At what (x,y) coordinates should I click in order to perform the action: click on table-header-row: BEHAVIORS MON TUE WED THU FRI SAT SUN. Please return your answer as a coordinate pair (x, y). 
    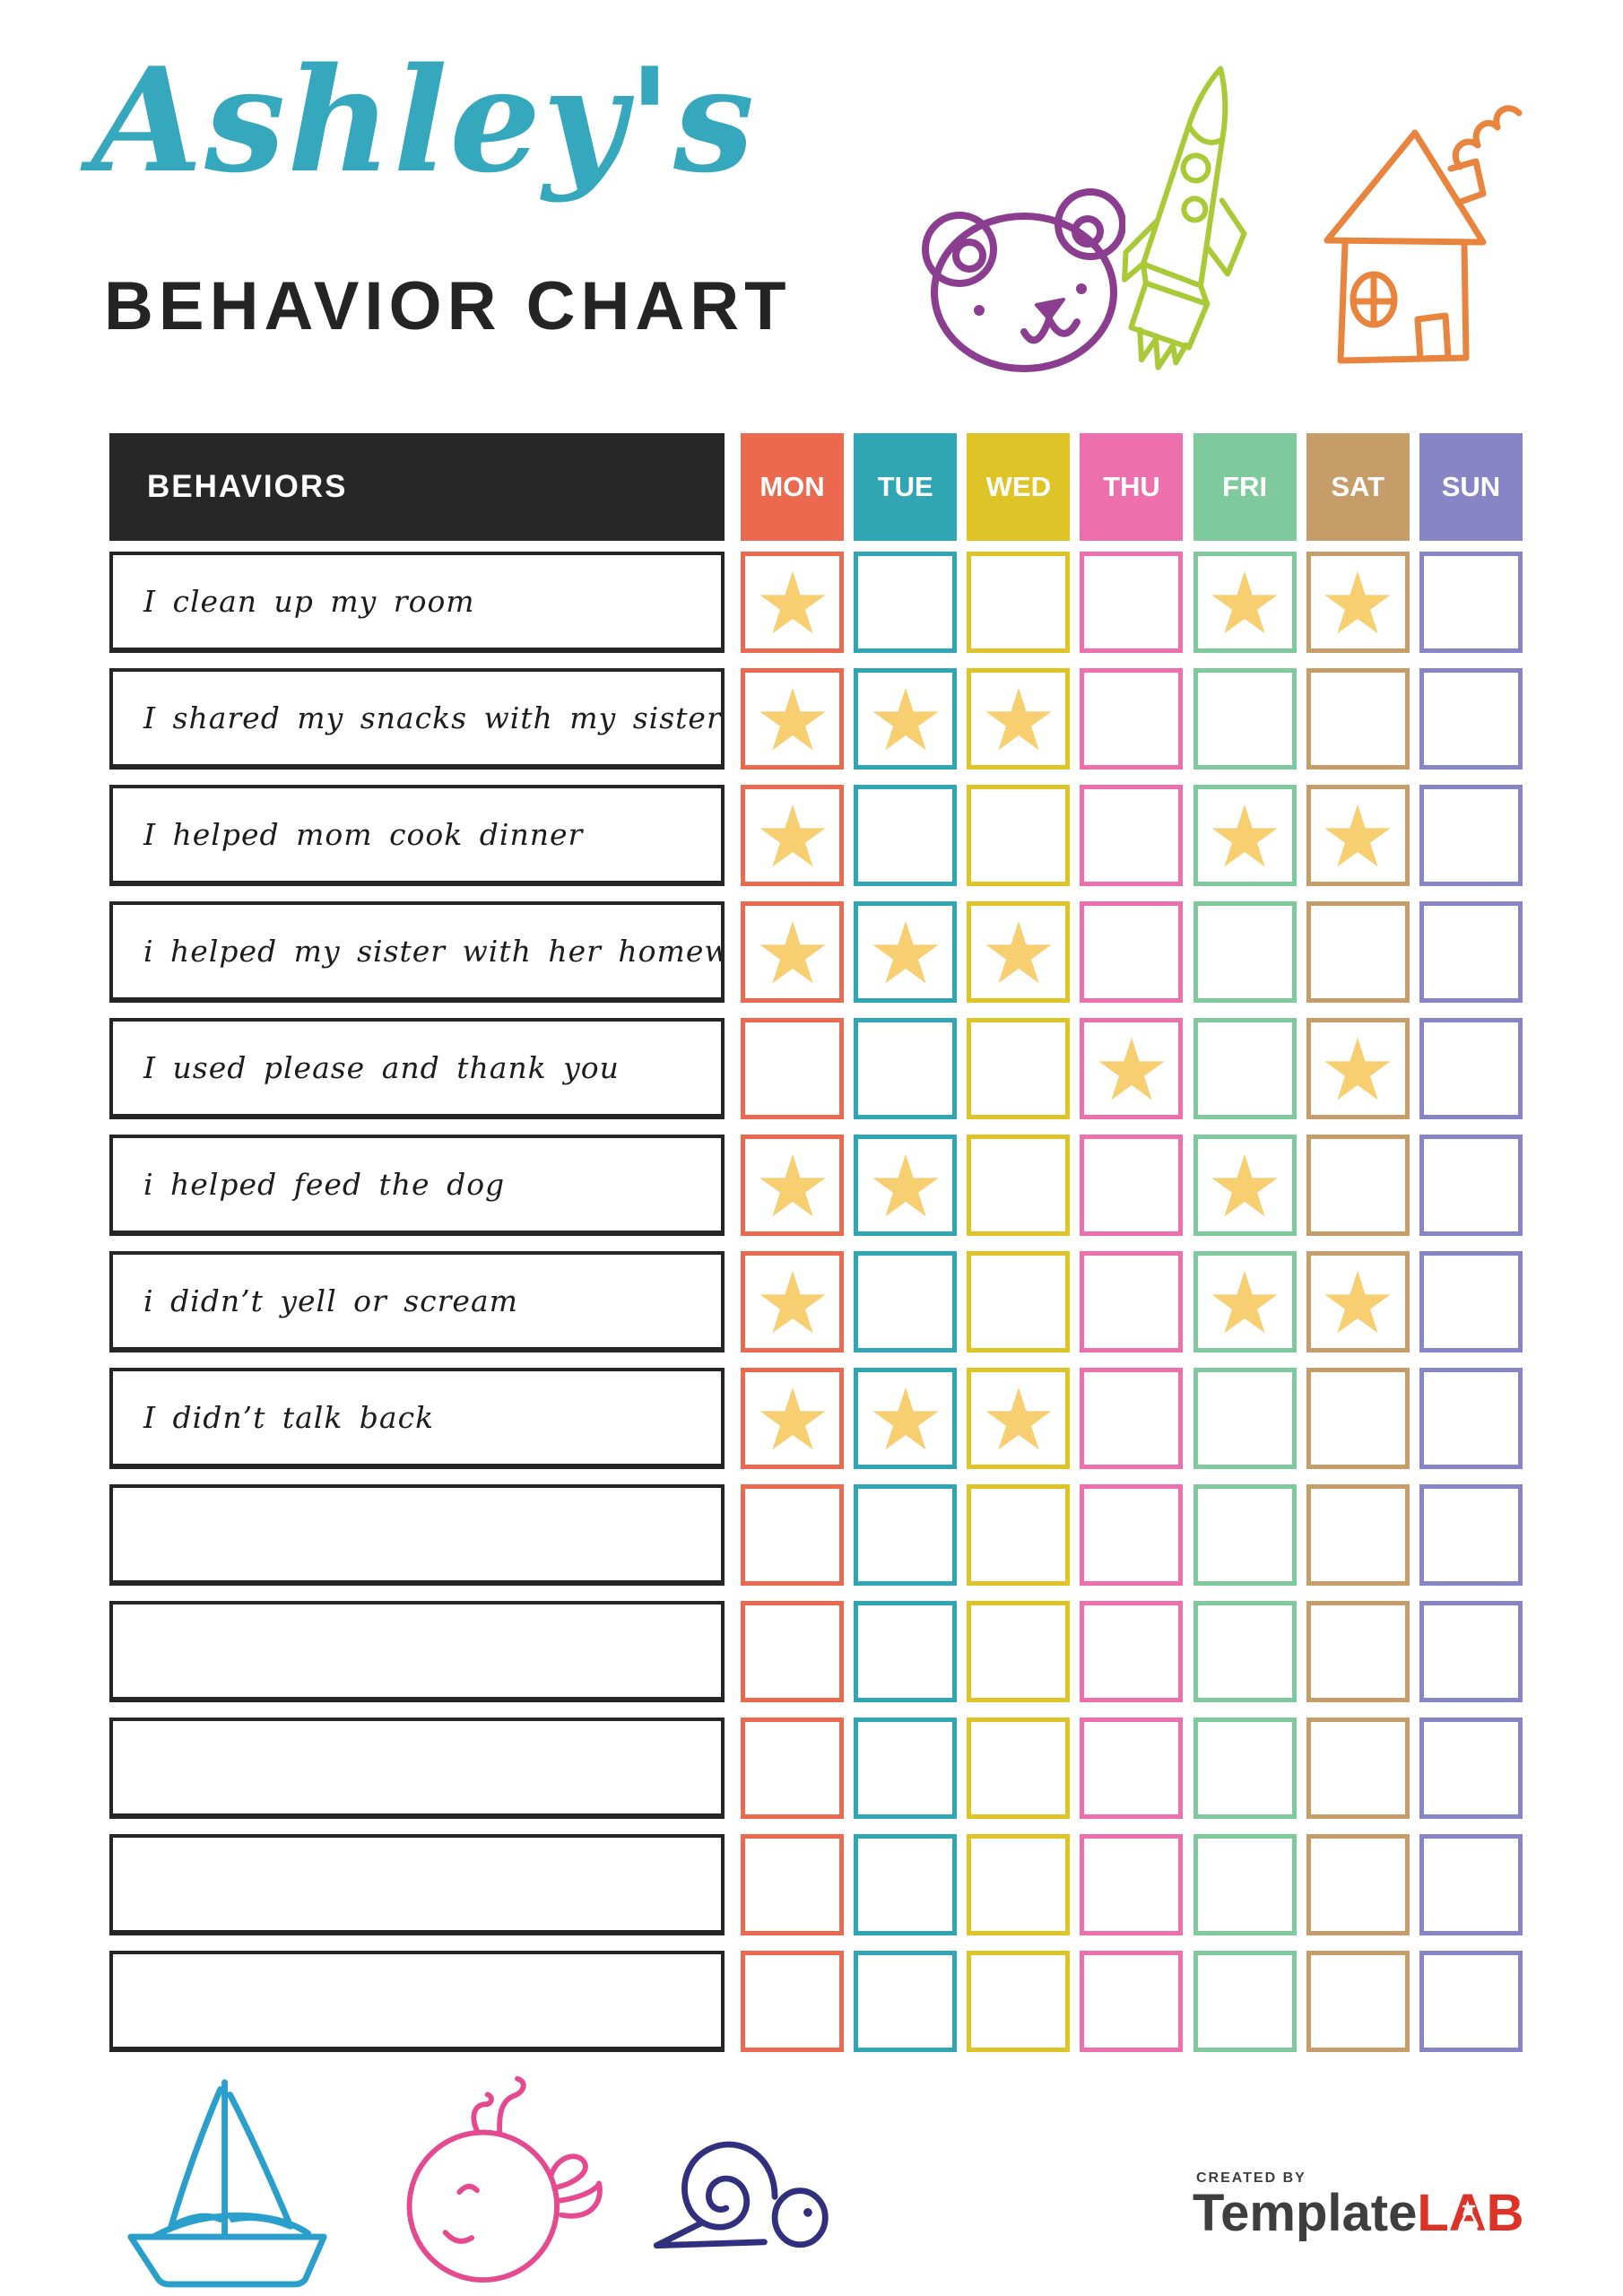
    Looking at the image, I should click on (816, 487).